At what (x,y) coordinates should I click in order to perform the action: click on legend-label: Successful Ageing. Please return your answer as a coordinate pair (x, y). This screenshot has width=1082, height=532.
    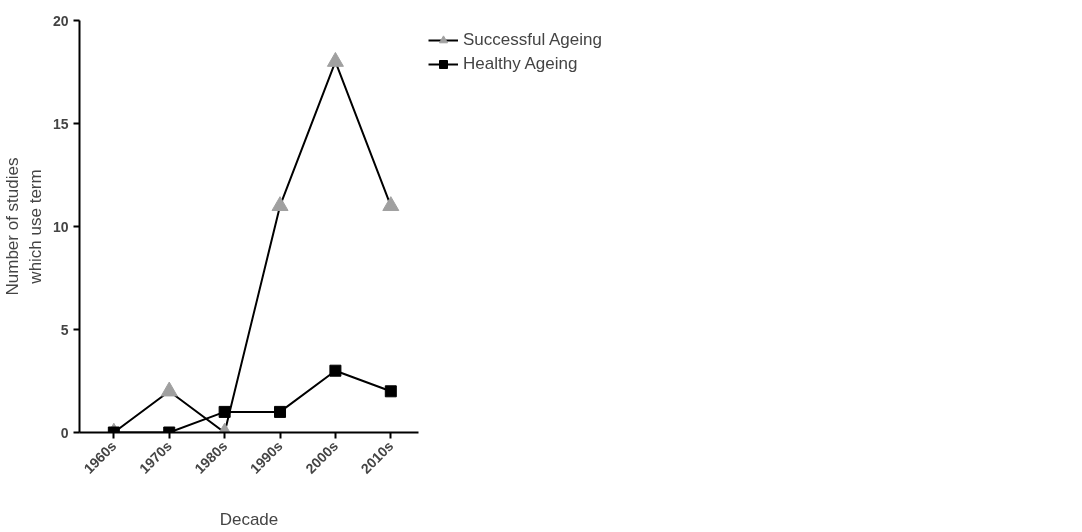
    Looking at the image, I should click on (532, 40).